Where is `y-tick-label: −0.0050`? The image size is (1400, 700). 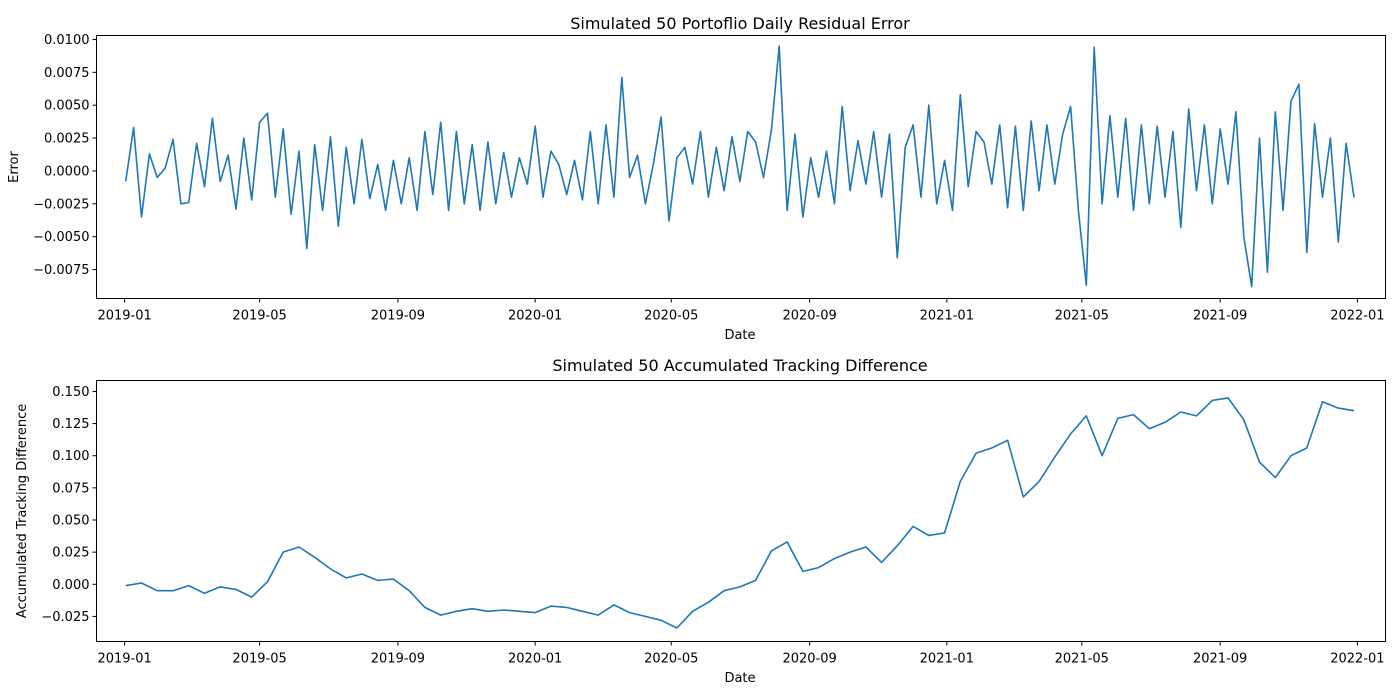
y-tick-label: −0.0050 is located at coordinates (61, 237).